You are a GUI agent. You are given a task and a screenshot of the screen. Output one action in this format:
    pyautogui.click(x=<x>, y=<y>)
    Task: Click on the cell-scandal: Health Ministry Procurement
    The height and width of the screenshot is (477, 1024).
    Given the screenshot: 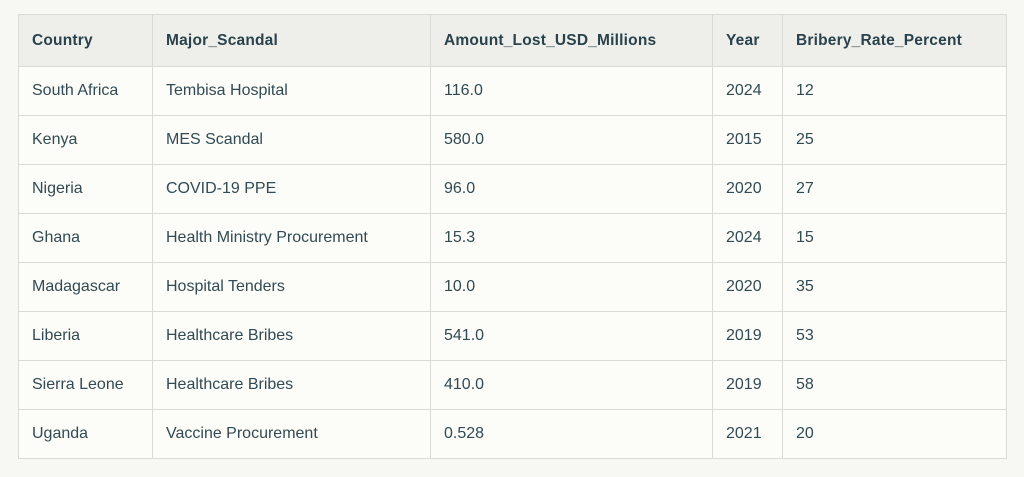 What is the action you would take?
    pyautogui.click(x=291, y=238)
    